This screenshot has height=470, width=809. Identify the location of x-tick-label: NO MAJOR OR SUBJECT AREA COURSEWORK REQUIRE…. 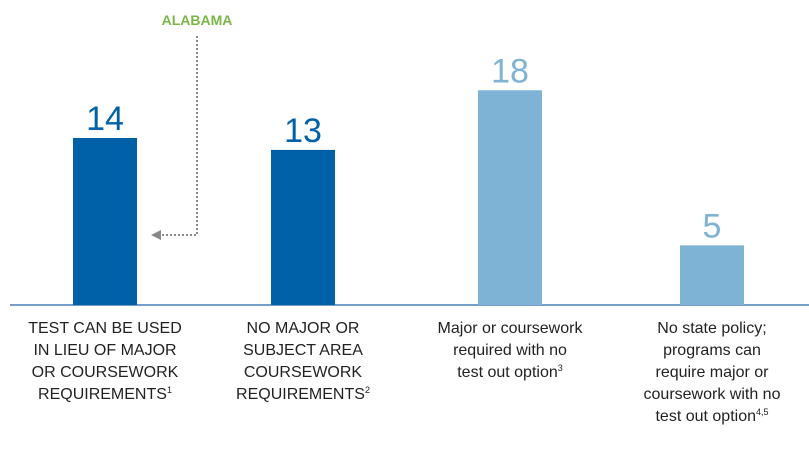
(303, 362).